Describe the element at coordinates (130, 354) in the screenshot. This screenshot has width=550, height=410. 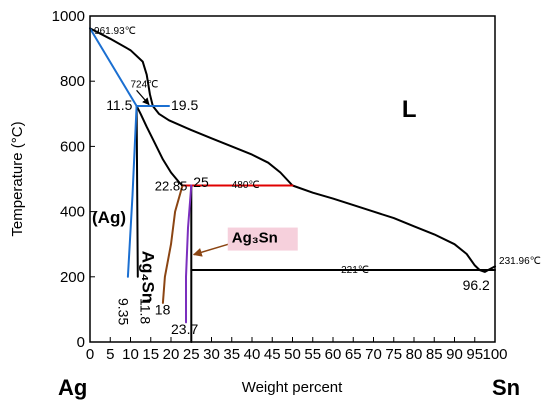
I see `x-tick-label: 10` at that location.